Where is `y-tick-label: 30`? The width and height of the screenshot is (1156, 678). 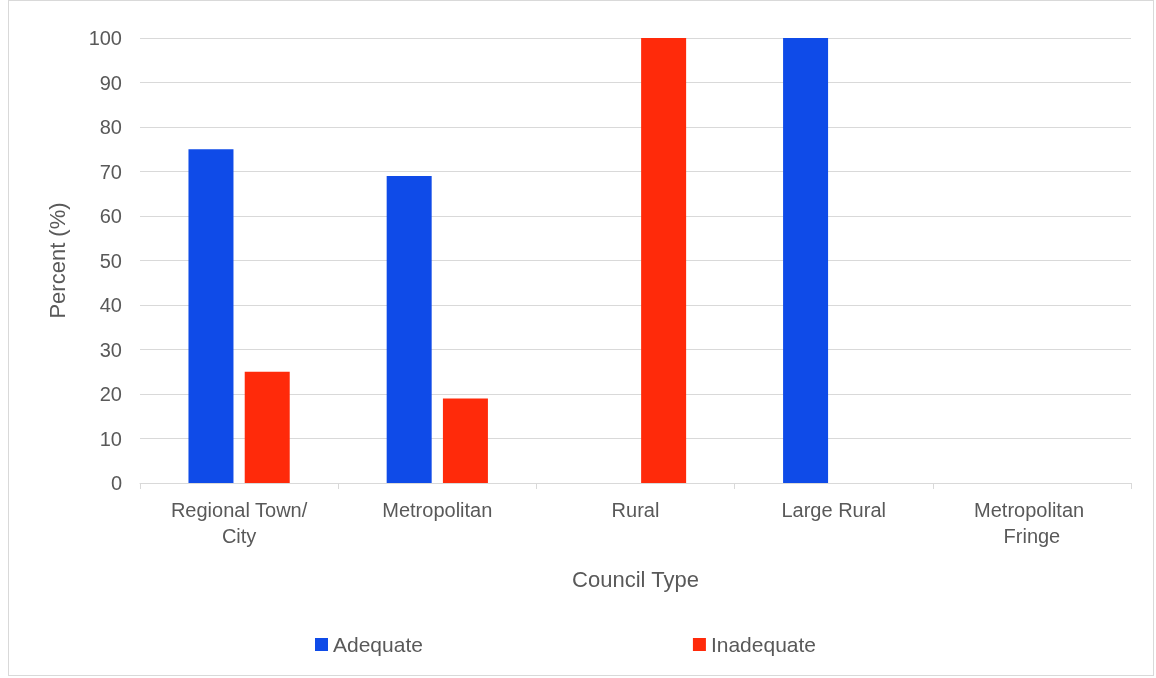
y-tick-label: 30 is located at coordinates (110, 349).